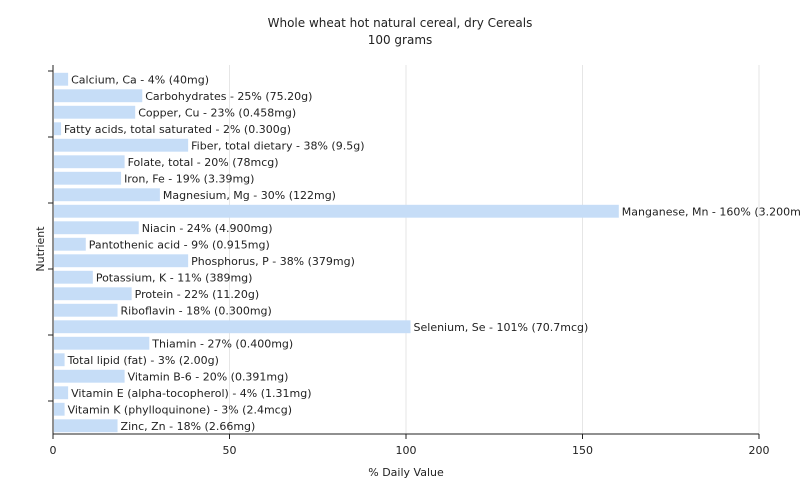 The width and height of the screenshot is (800, 500). What do you see at coordinates (143, 360) in the screenshot?
I see `bar-label: Total lipid (fat) - 3% (2.00g)` at bounding box center [143, 360].